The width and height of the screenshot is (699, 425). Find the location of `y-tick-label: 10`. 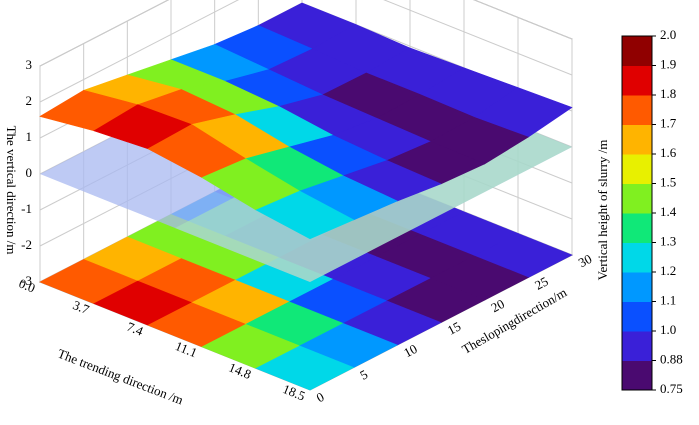

y-tick-label: 10 is located at coordinates (410, 350).